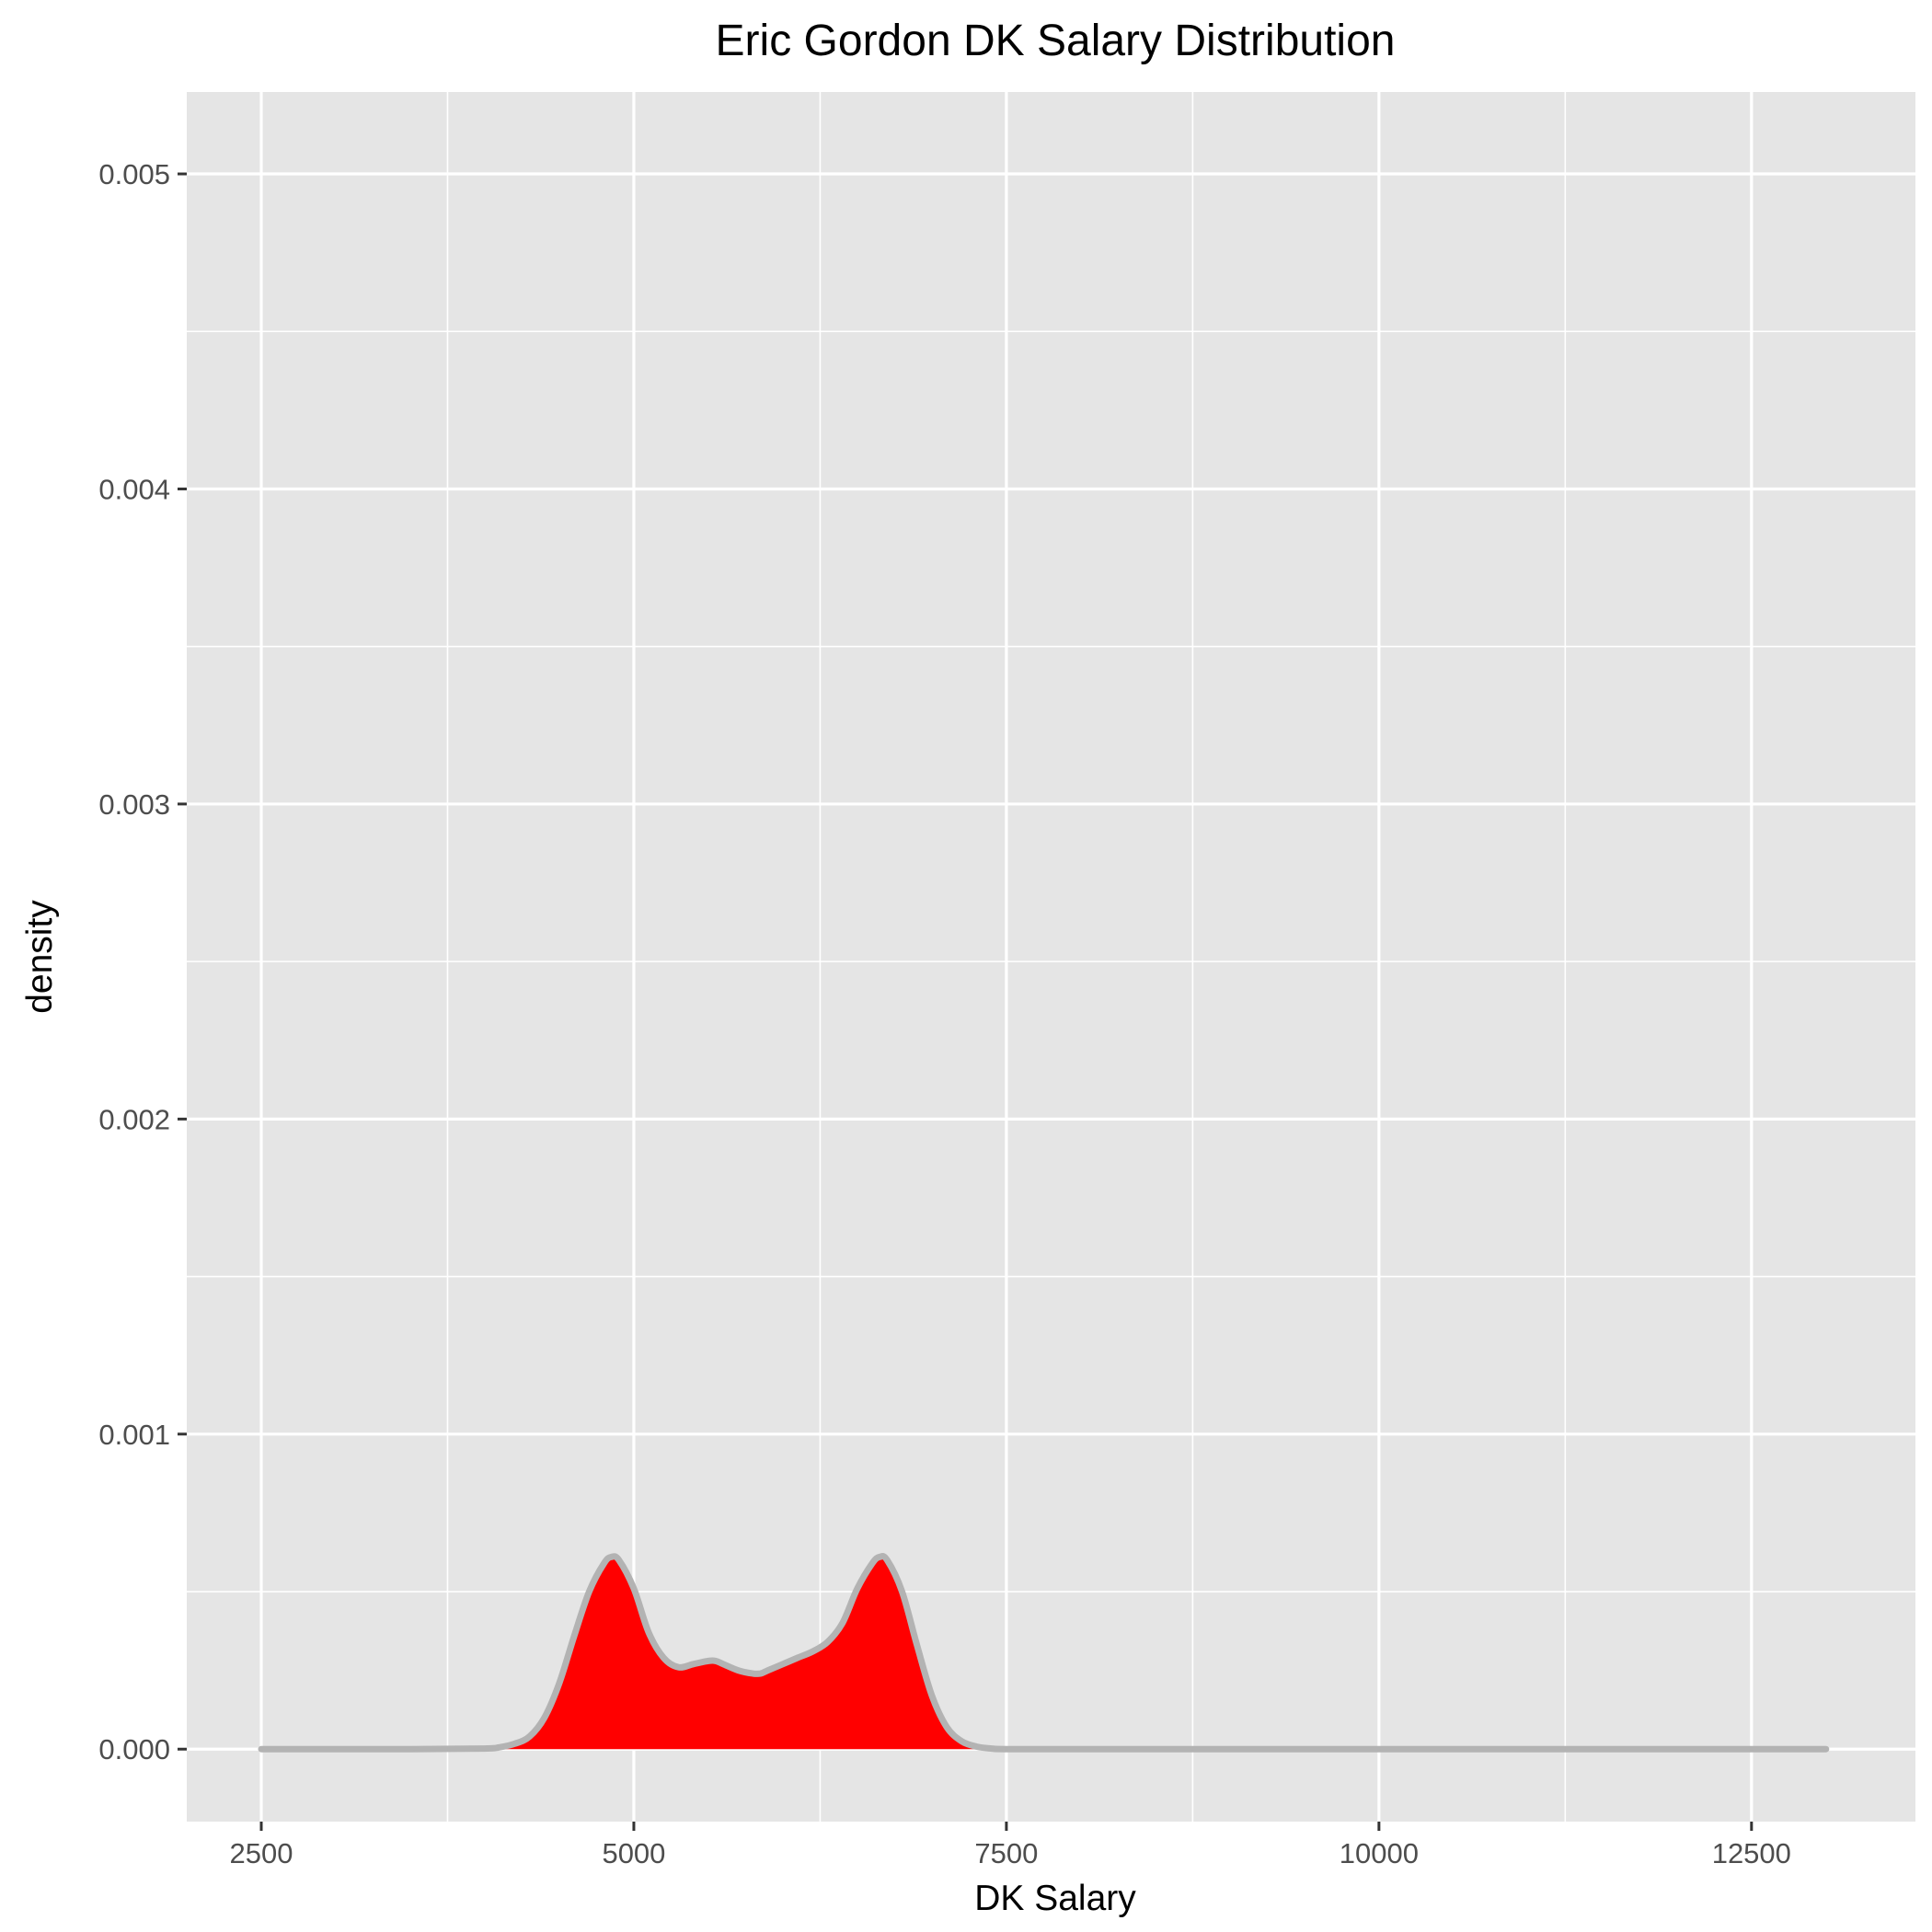 The width and height of the screenshot is (1932, 1932). I want to click on density-line, so click(1044, 1653).